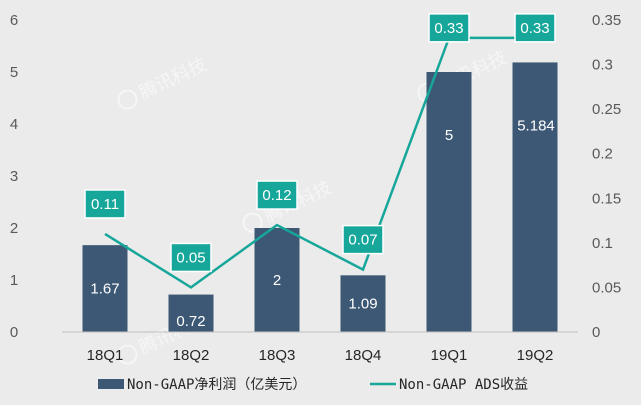 The image size is (641, 405). What do you see at coordinates (111, 384) in the screenshot?
I see `legend-bar-swatch` at bounding box center [111, 384].